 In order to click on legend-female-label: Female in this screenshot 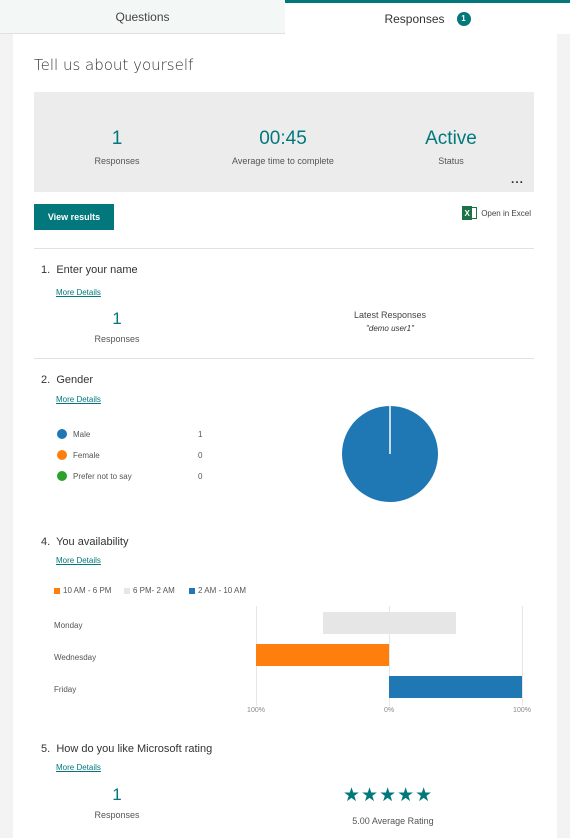, I will do `click(86, 455)`.